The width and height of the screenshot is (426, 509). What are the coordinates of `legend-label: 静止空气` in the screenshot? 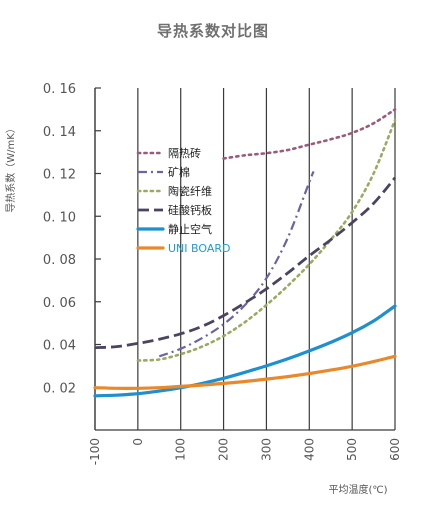 It's located at (190, 229).